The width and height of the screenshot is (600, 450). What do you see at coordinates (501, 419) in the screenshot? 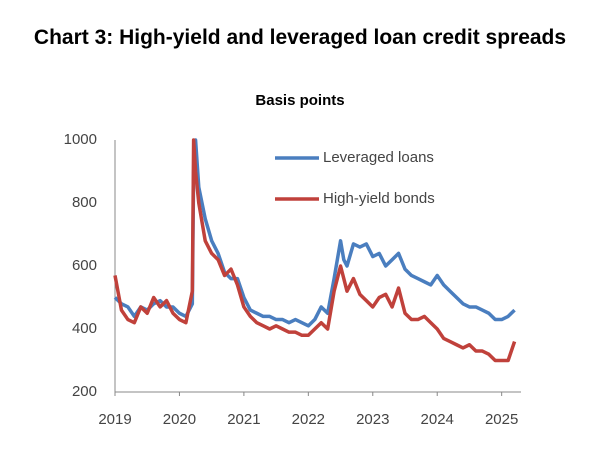
I see `x-tick-label: 2025` at bounding box center [501, 419].